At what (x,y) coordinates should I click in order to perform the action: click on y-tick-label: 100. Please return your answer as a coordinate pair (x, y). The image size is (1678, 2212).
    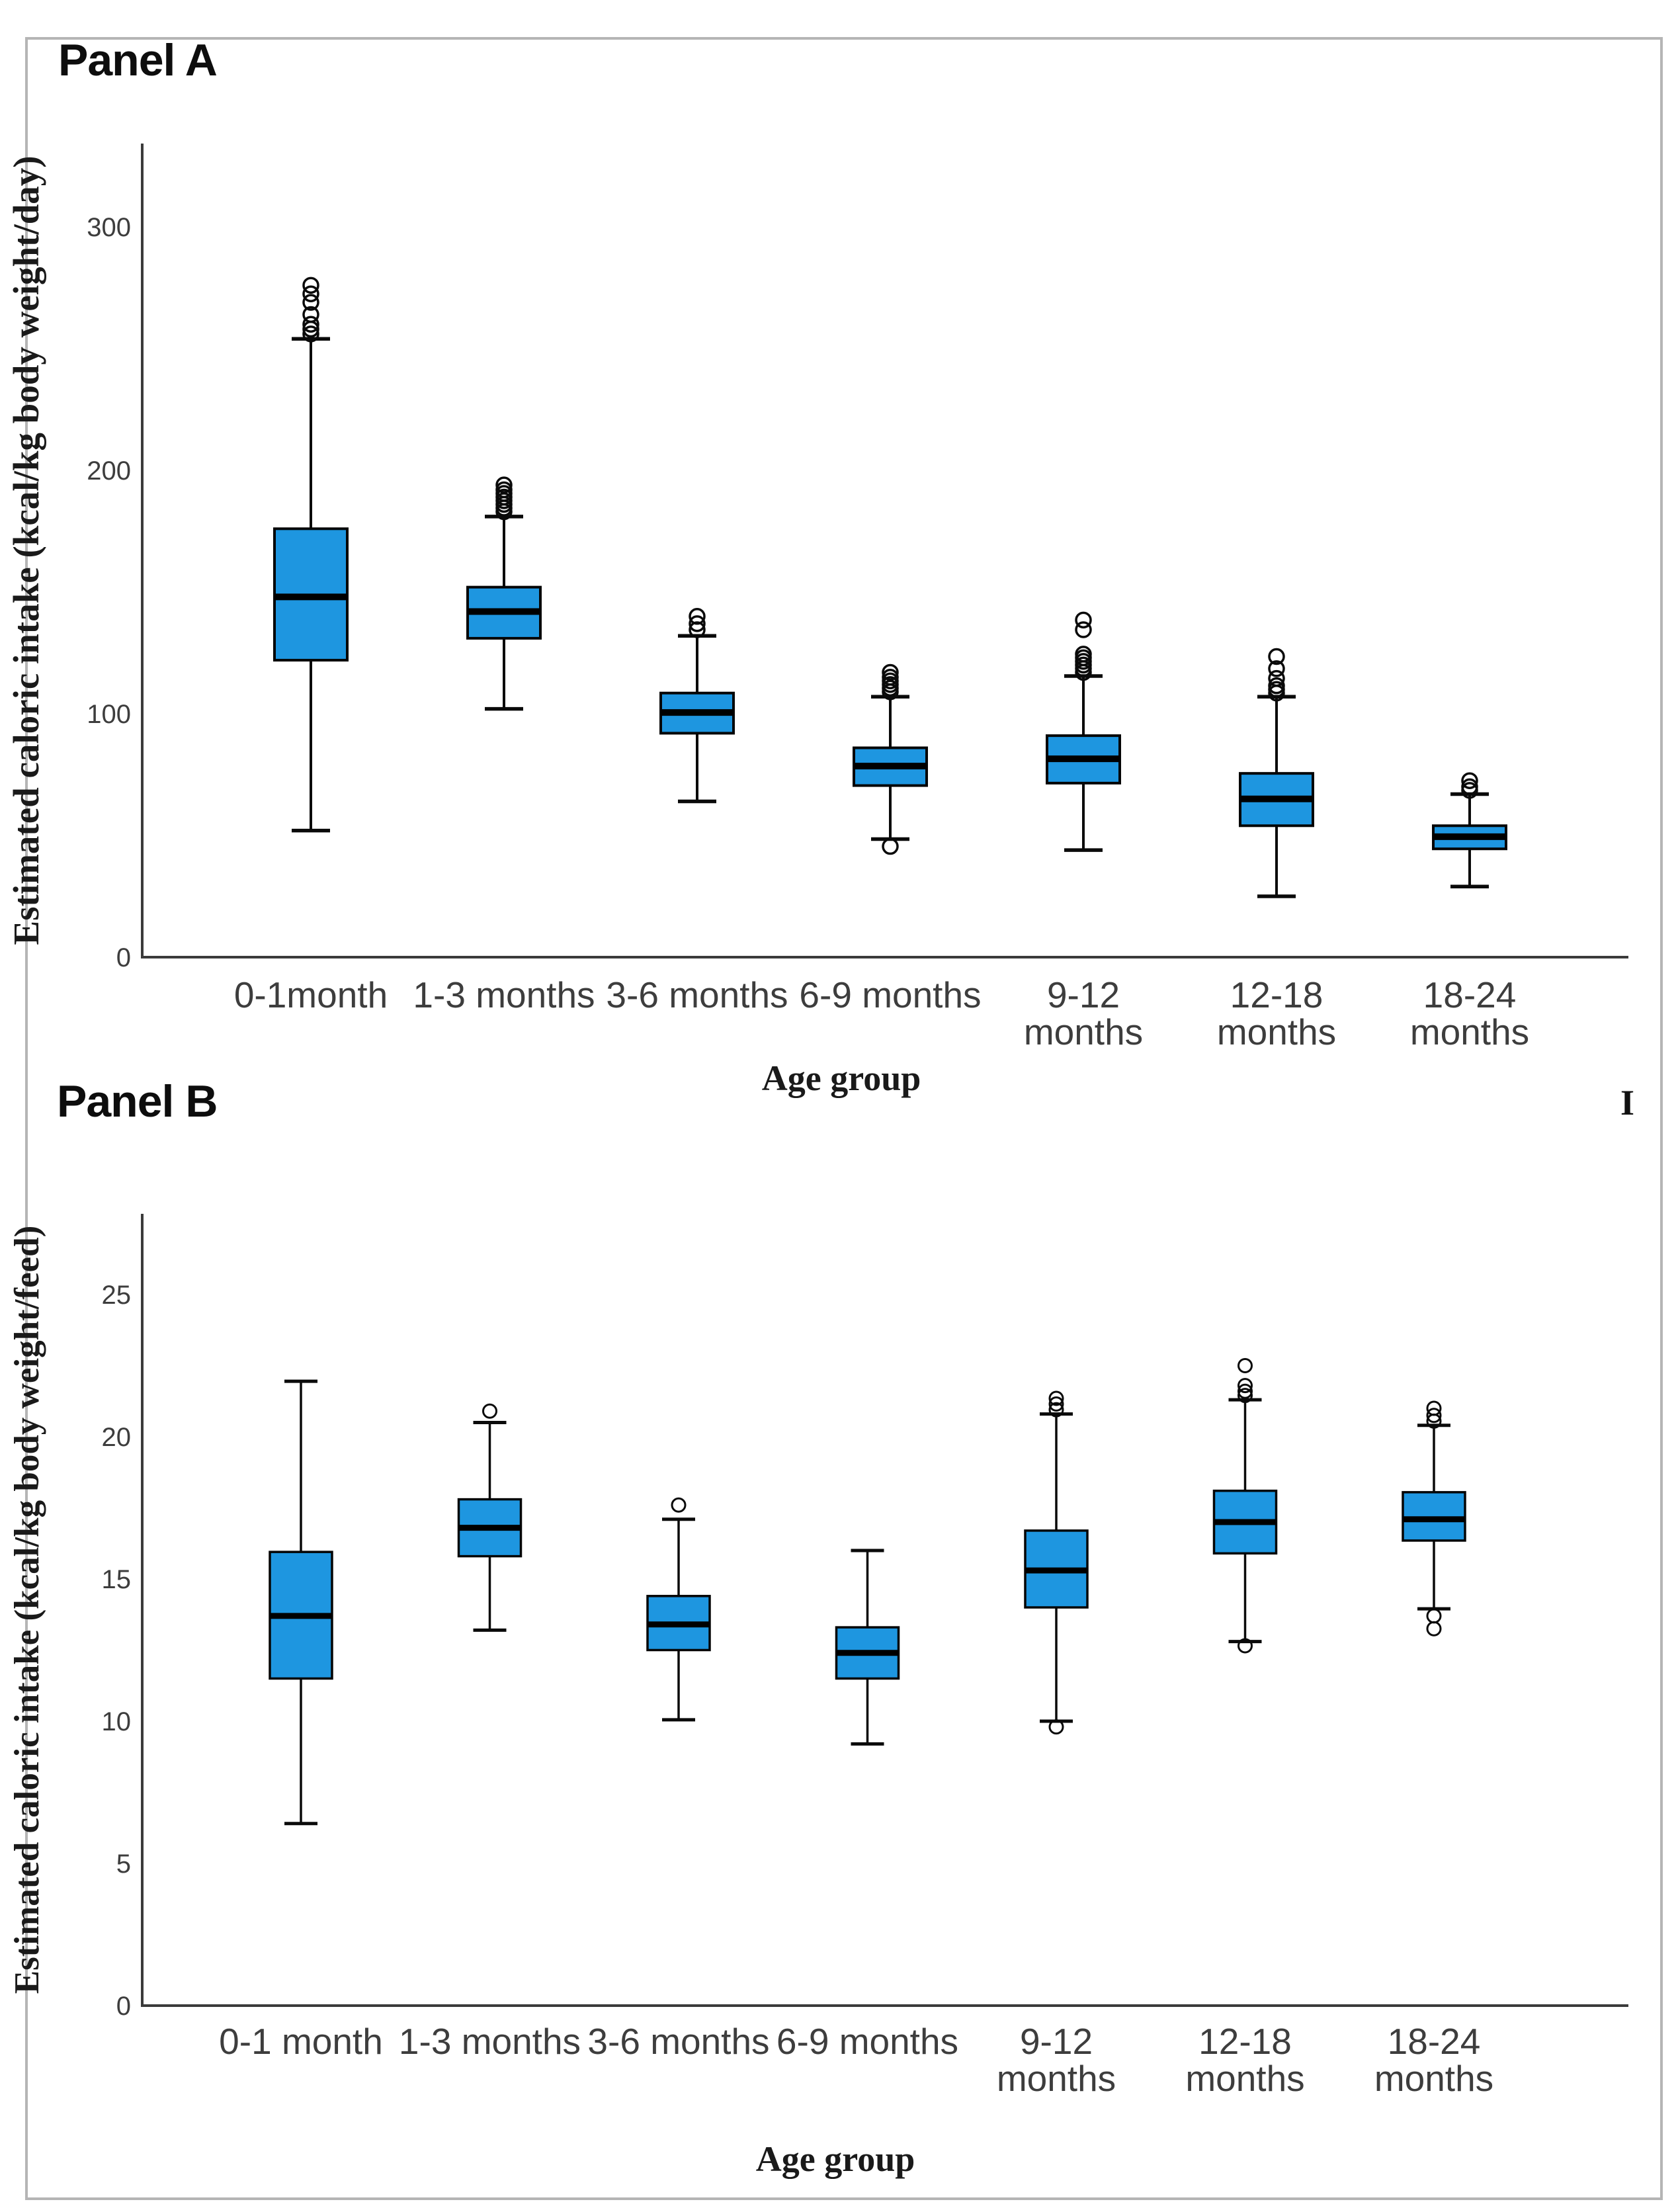
    Looking at the image, I should click on (109, 714).